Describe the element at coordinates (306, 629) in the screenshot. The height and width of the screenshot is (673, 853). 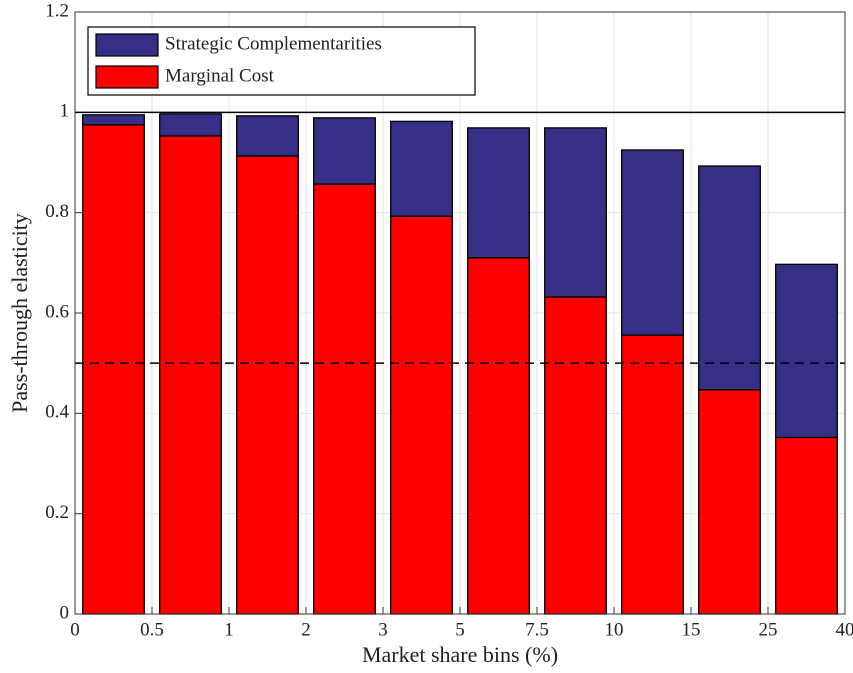
I see `x-tick-label: 2` at that location.